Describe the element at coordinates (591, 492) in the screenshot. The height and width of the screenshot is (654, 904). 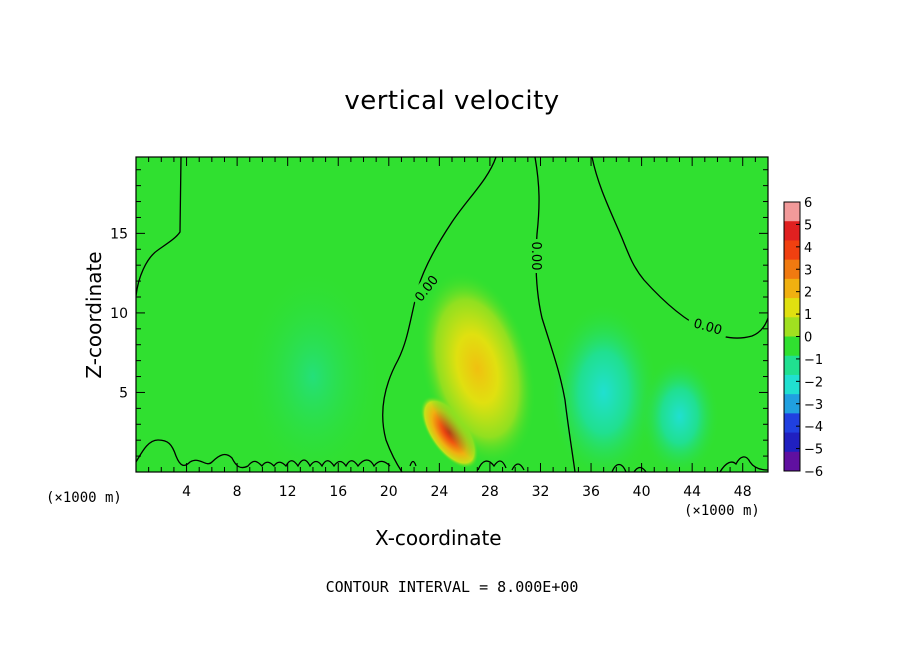
I see `x-tick-label: 36` at that location.